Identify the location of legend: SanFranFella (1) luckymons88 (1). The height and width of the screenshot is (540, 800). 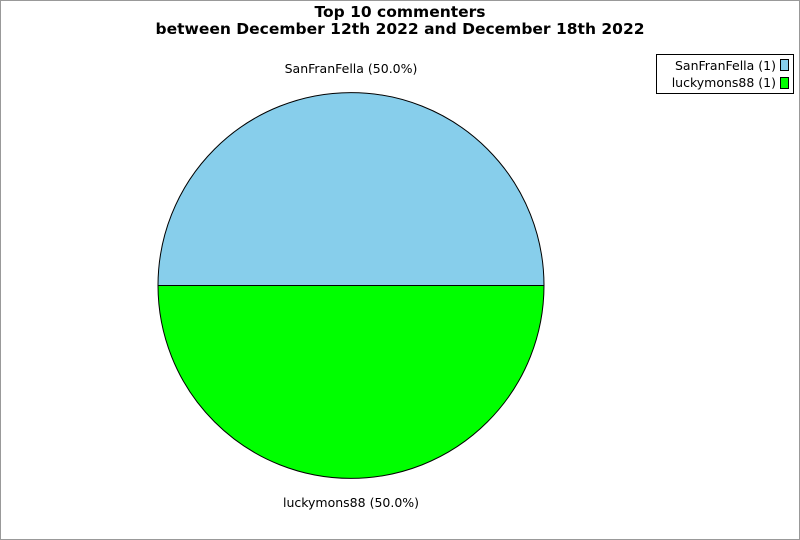
(725, 74).